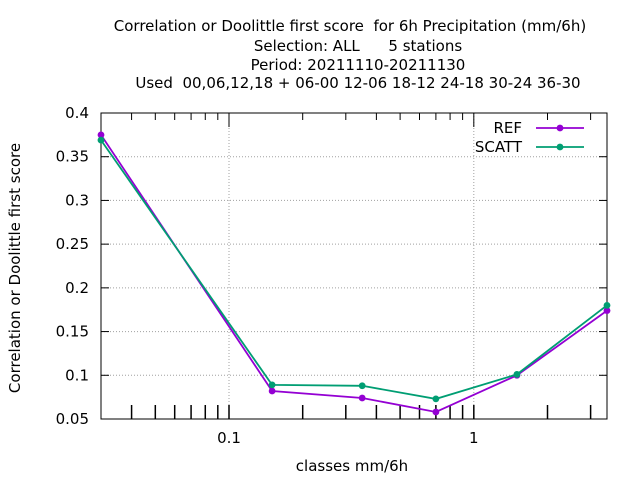 The width and height of the screenshot is (640, 480). What do you see at coordinates (358, 65) in the screenshot?
I see `chart-title-line-3: Period: 20211110-20211130` at bounding box center [358, 65].